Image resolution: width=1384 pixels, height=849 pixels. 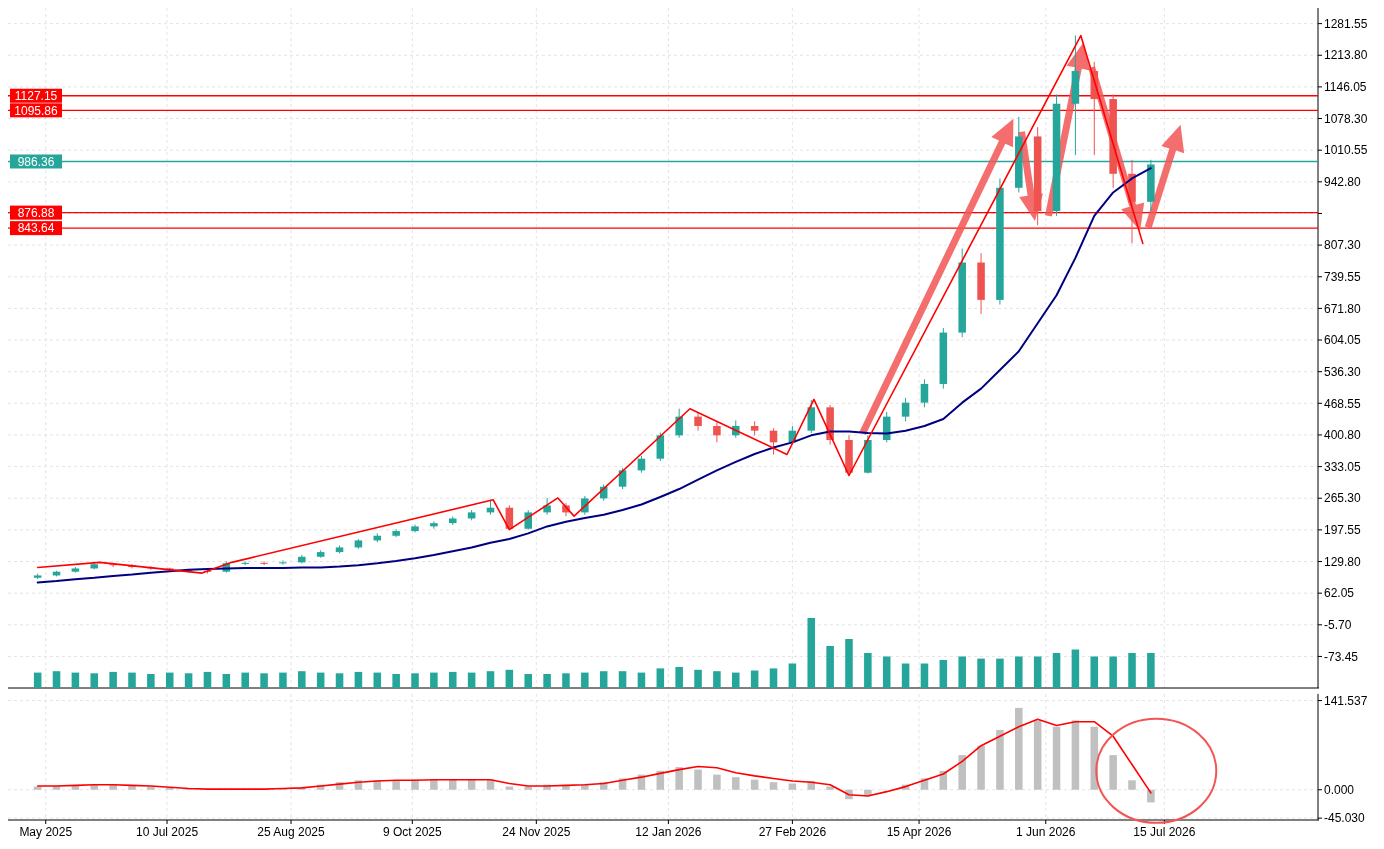 I want to click on x-tick-label: 24 Nov 2025, so click(x=536, y=832).